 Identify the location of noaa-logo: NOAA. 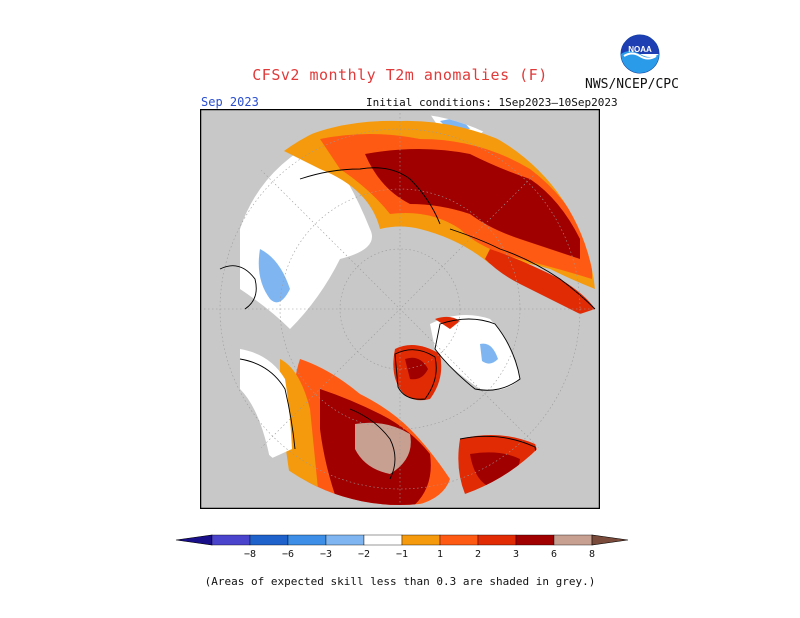
(640, 54).